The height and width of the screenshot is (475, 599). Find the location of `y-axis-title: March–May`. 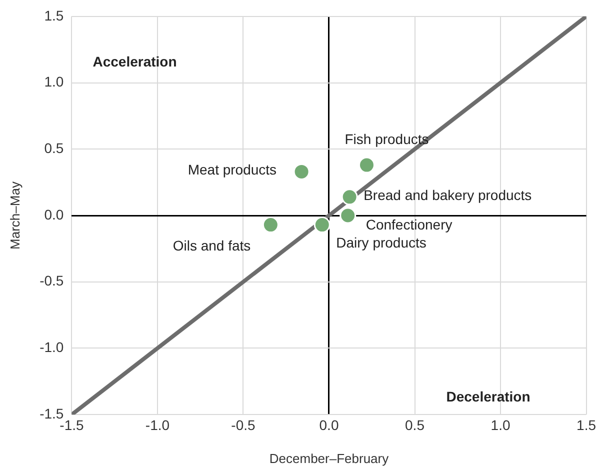

y-axis-title: March–May is located at coordinates (14, 215).